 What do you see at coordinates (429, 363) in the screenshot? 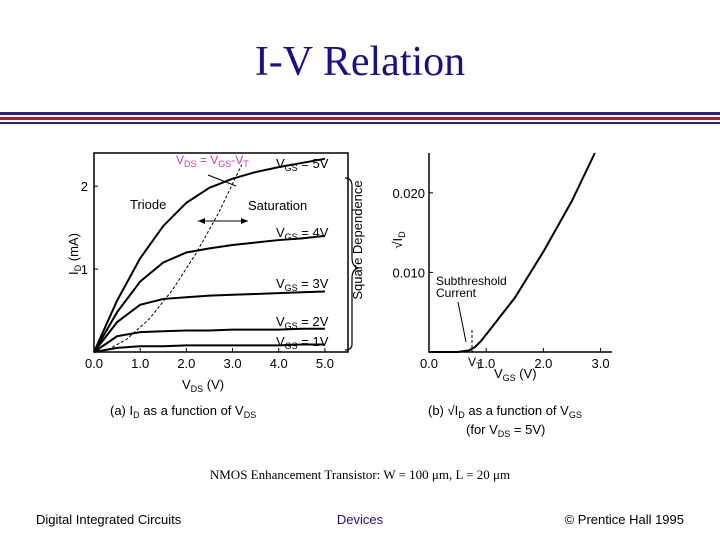
I see `panel-b-xtick-label: 0.0` at bounding box center [429, 363].